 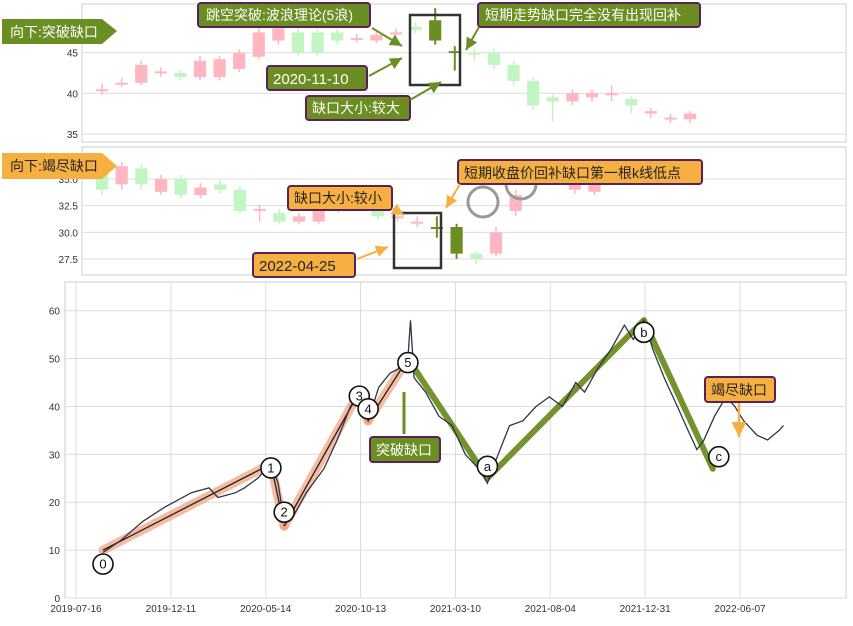 What do you see at coordinates (718, 456) in the screenshot?
I see `wave-marker-c` at bounding box center [718, 456].